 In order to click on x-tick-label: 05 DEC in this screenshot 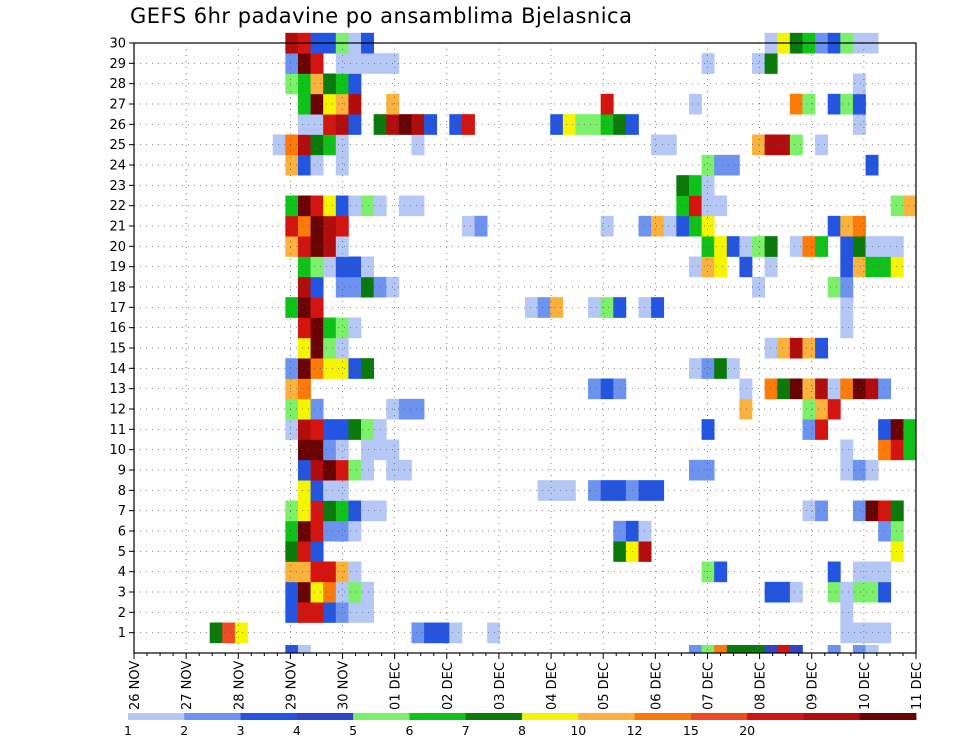, I will do `click(604, 686)`.